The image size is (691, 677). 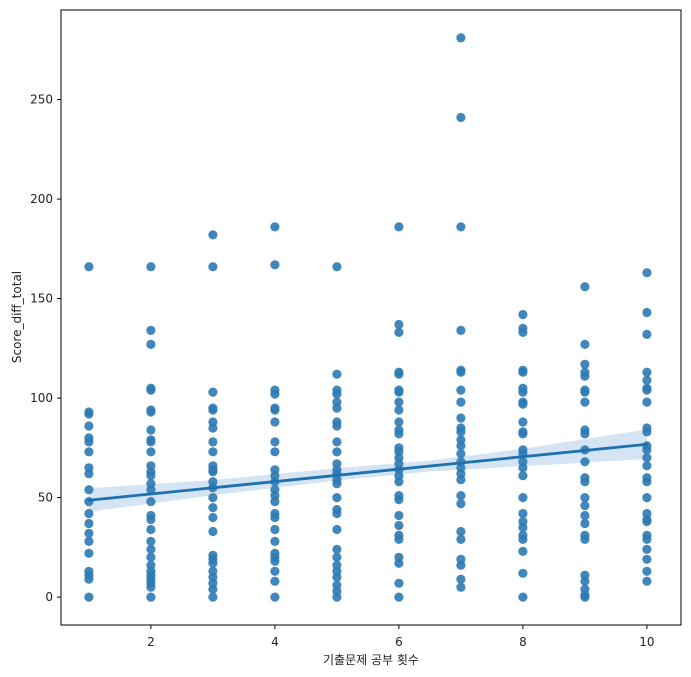 I want to click on x-axis-title: 기출문제 공부 횟수, so click(x=371, y=660).